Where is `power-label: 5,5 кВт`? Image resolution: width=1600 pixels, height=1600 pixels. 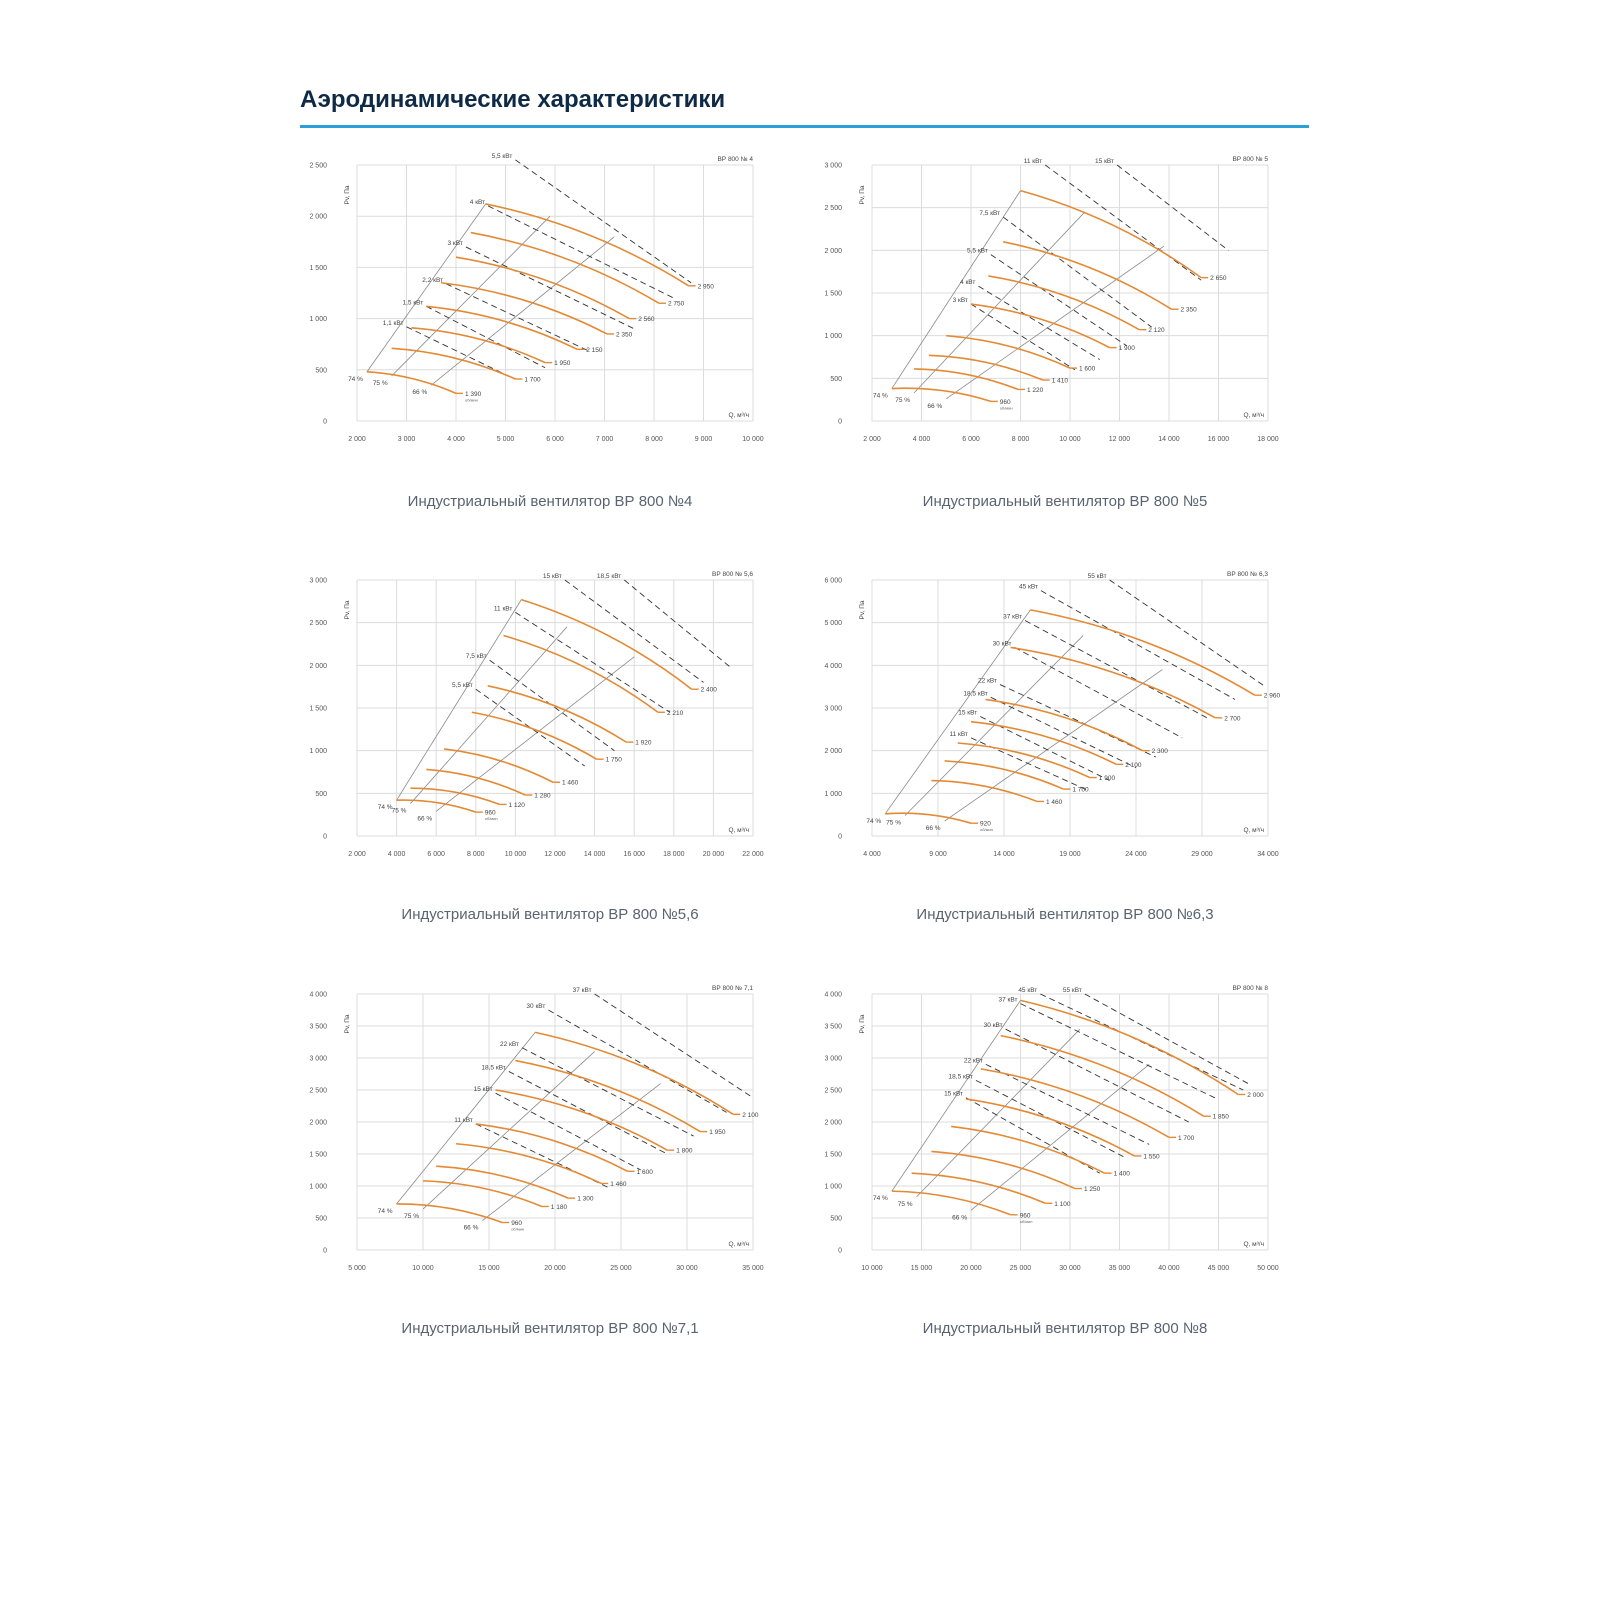
power-label: 5,5 кВт is located at coordinates (977, 251).